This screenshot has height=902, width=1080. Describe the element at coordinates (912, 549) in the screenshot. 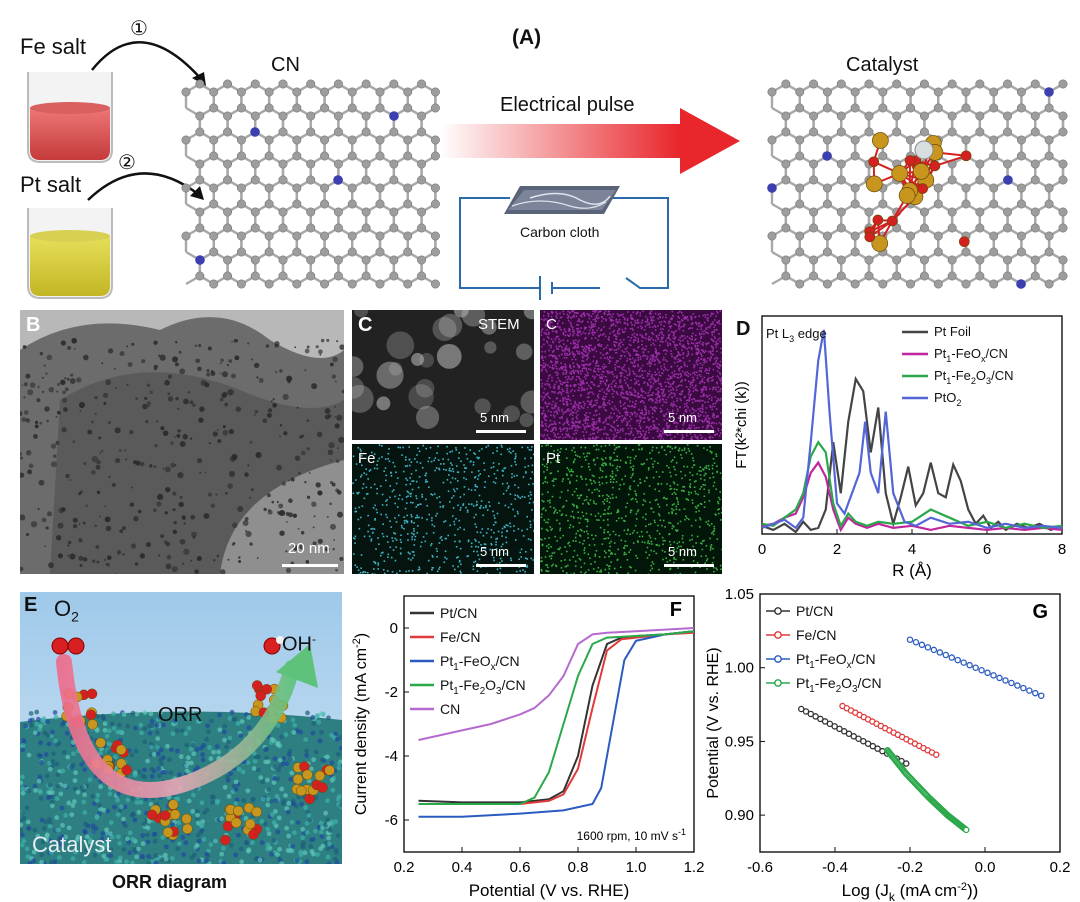

I see `d-xtick: 4` at that location.